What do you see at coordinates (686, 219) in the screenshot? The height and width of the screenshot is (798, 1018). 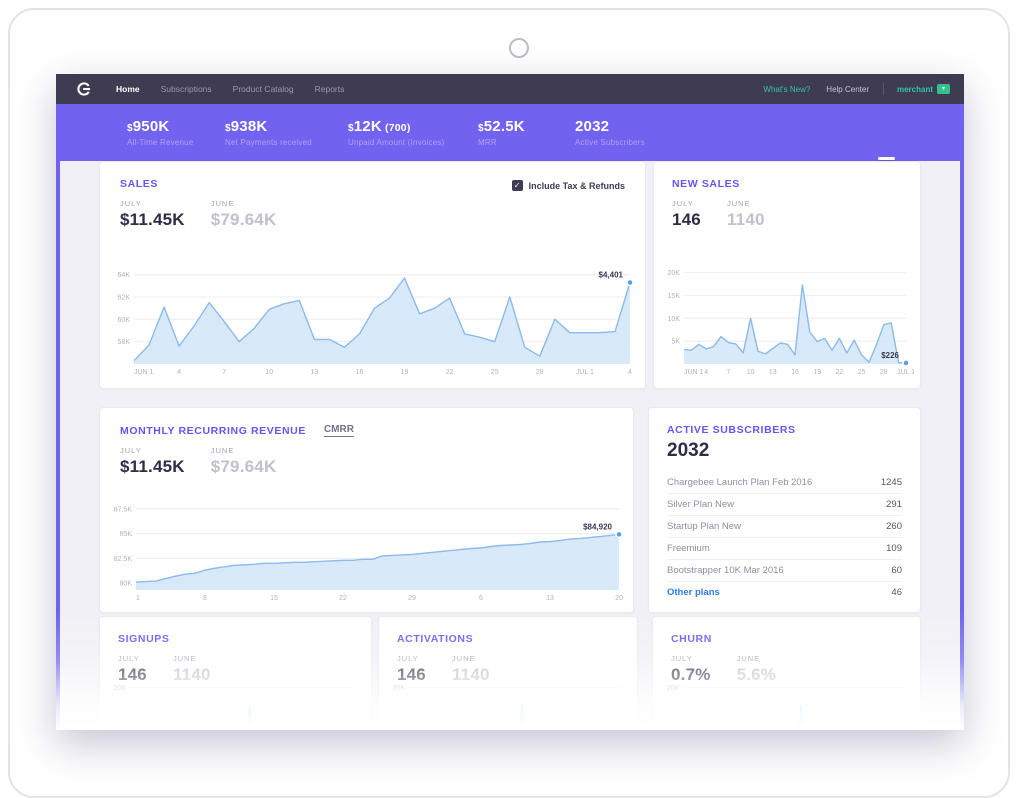 I see `july-value: 146` at bounding box center [686, 219].